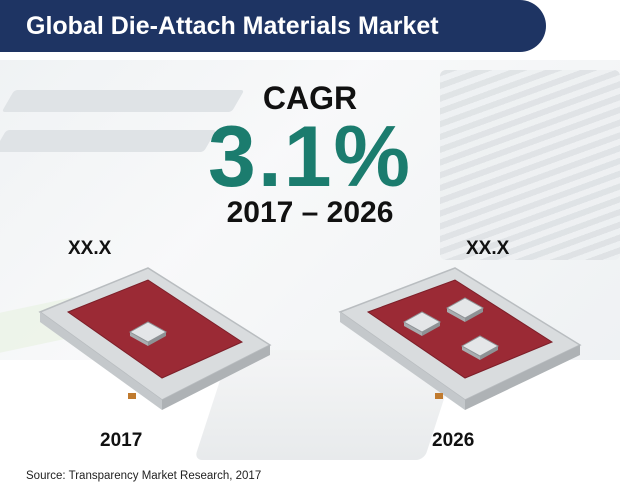 This screenshot has width=620, height=500. Describe the element at coordinates (90, 248) in the screenshot. I see `value-label-2017: XX.X` at that location.